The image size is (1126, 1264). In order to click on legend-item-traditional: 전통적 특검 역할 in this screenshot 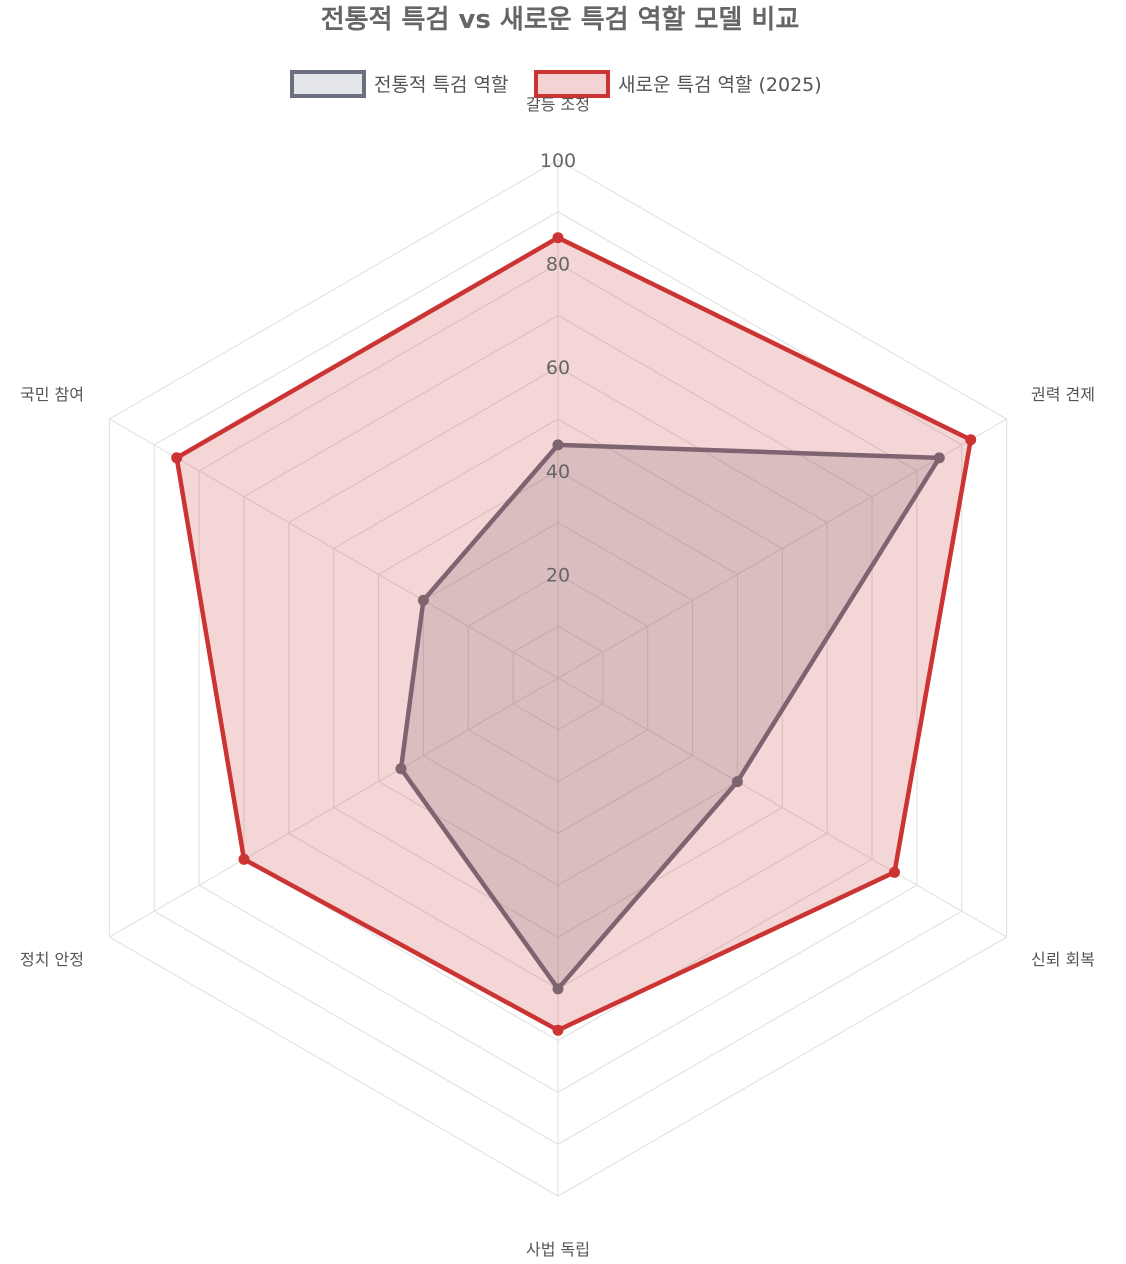, I will do `click(399, 84)`.